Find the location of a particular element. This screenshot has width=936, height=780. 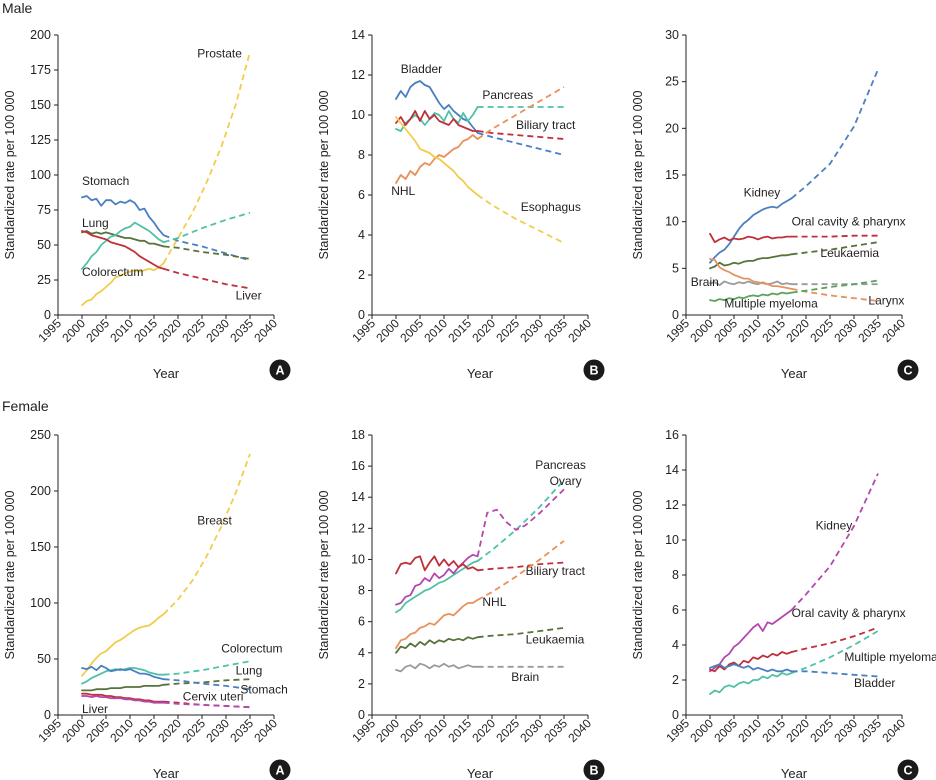

series-breast: Breast is located at coordinates (166, 565).